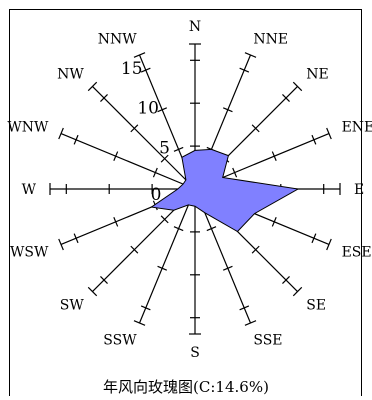 The width and height of the screenshot is (372, 400). What do you see at coordinates (148, 109) in the screenshot?
I see `radial-label-10: 10` at bounding box center [148, 109].